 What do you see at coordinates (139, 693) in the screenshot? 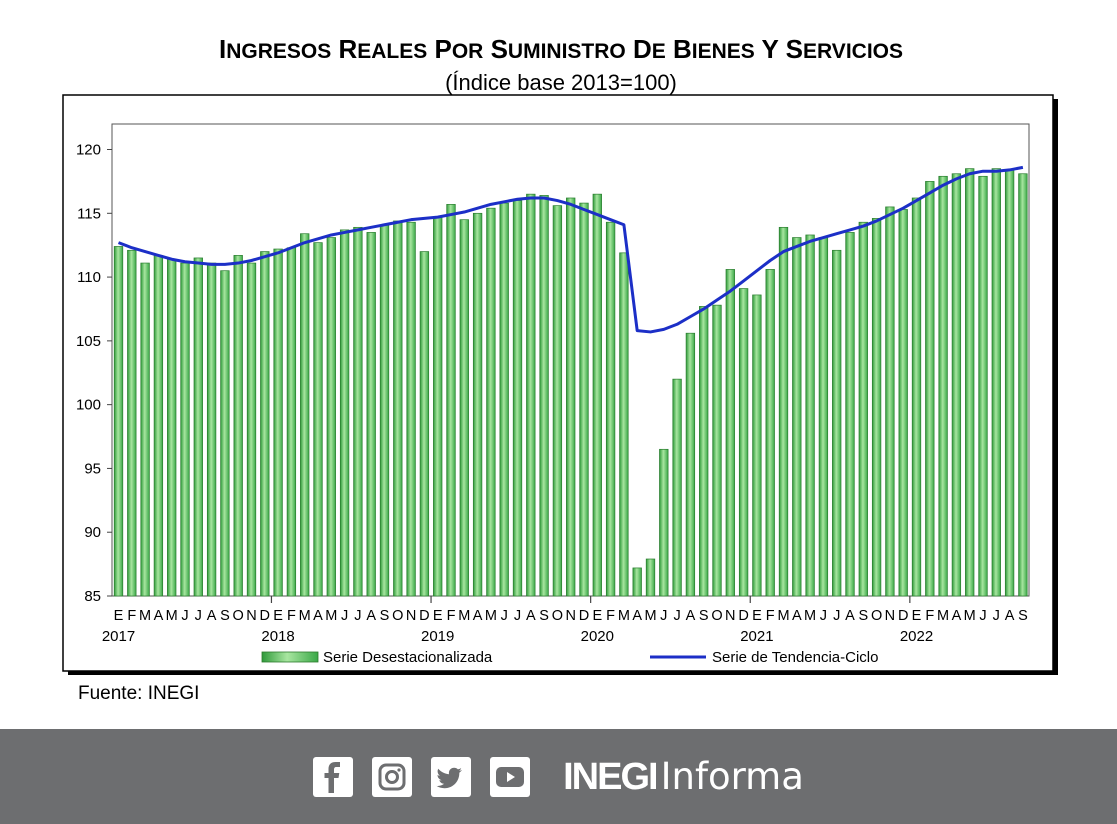
I see `source-note: Fuente: INEGI` at bounding box center [139, 693].